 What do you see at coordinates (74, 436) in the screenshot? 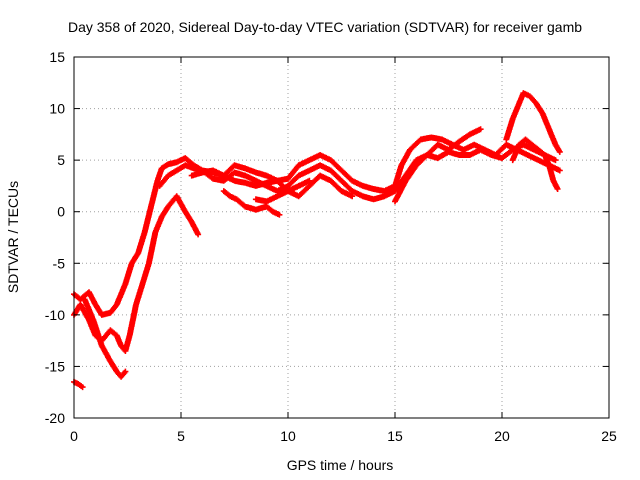
I see `x-tick-label: 0` at bounding box center [74, 436].